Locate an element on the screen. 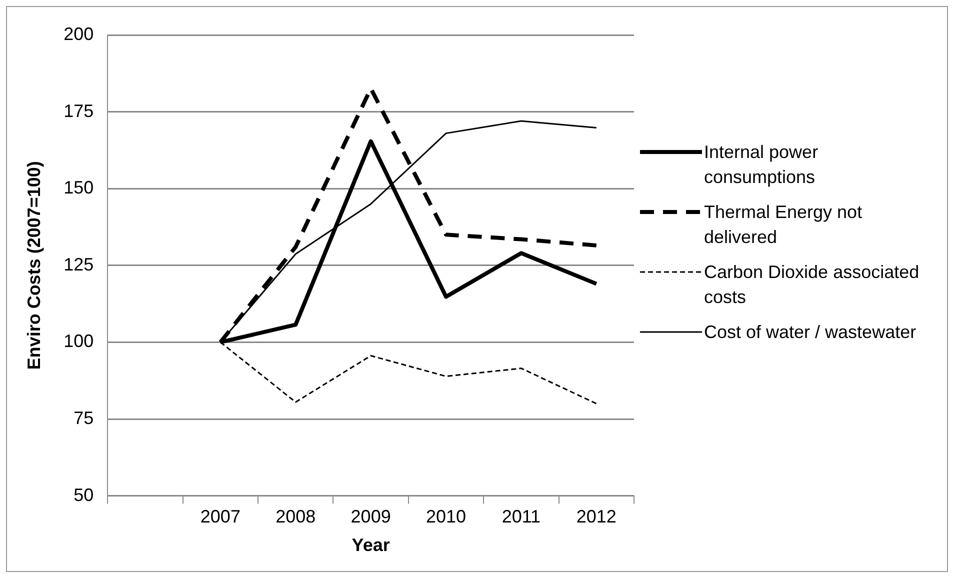 The image size is (956, 581). x-axis-title: Year is located at coordinates (371, 545).